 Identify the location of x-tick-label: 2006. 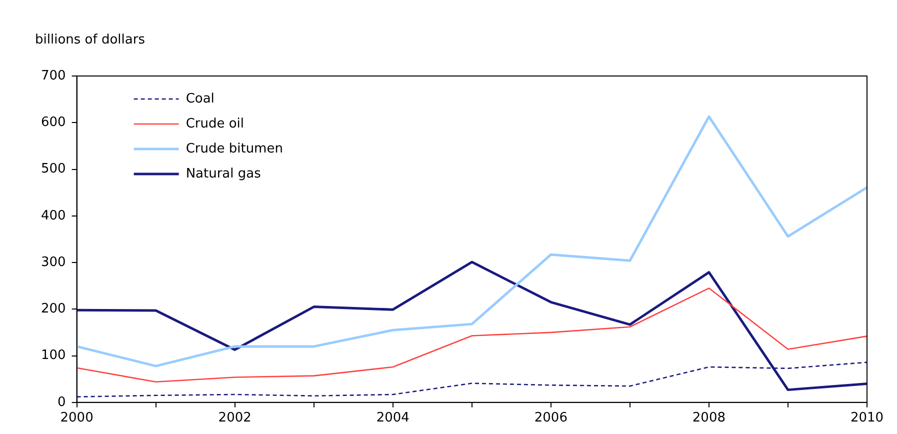
(551, 418).